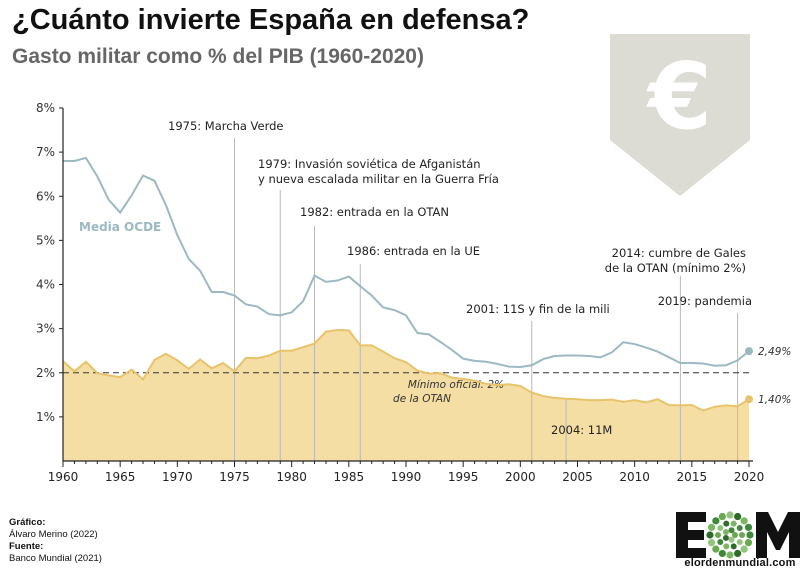  What do you see at coordinates (705, 301) in the screenshot?
I see `annotation-label-2019: 2019: pandemia` at bounding box center [705, 301].